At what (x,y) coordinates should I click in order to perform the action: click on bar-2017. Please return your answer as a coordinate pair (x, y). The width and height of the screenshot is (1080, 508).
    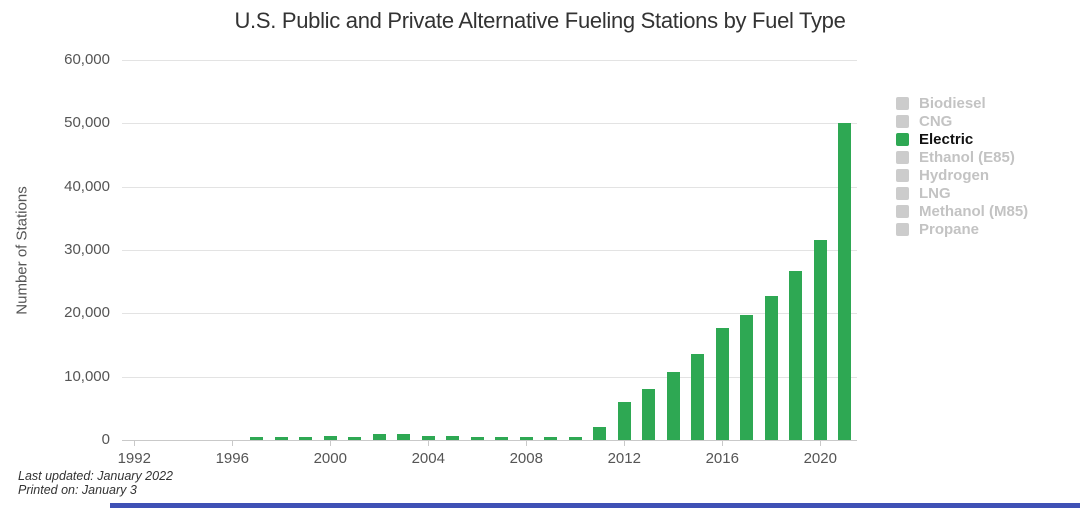
    Looking at the image, I should click on (747, 377).